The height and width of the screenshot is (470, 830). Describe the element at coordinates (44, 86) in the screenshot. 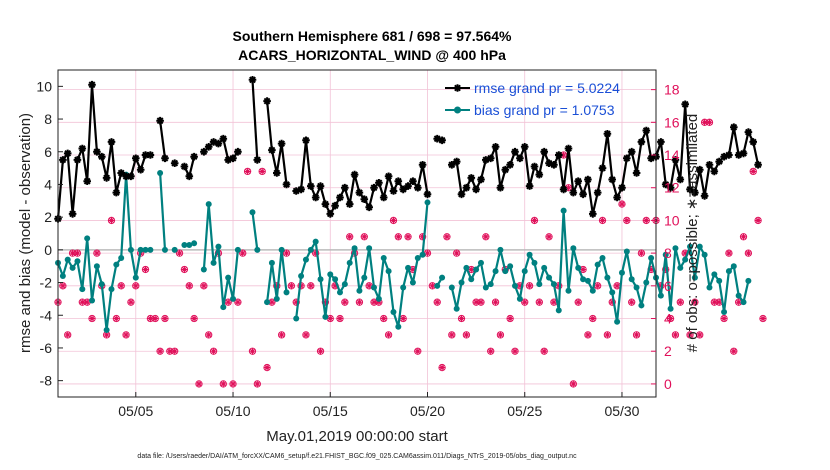

I see `y-tick-label: 10` at that location.